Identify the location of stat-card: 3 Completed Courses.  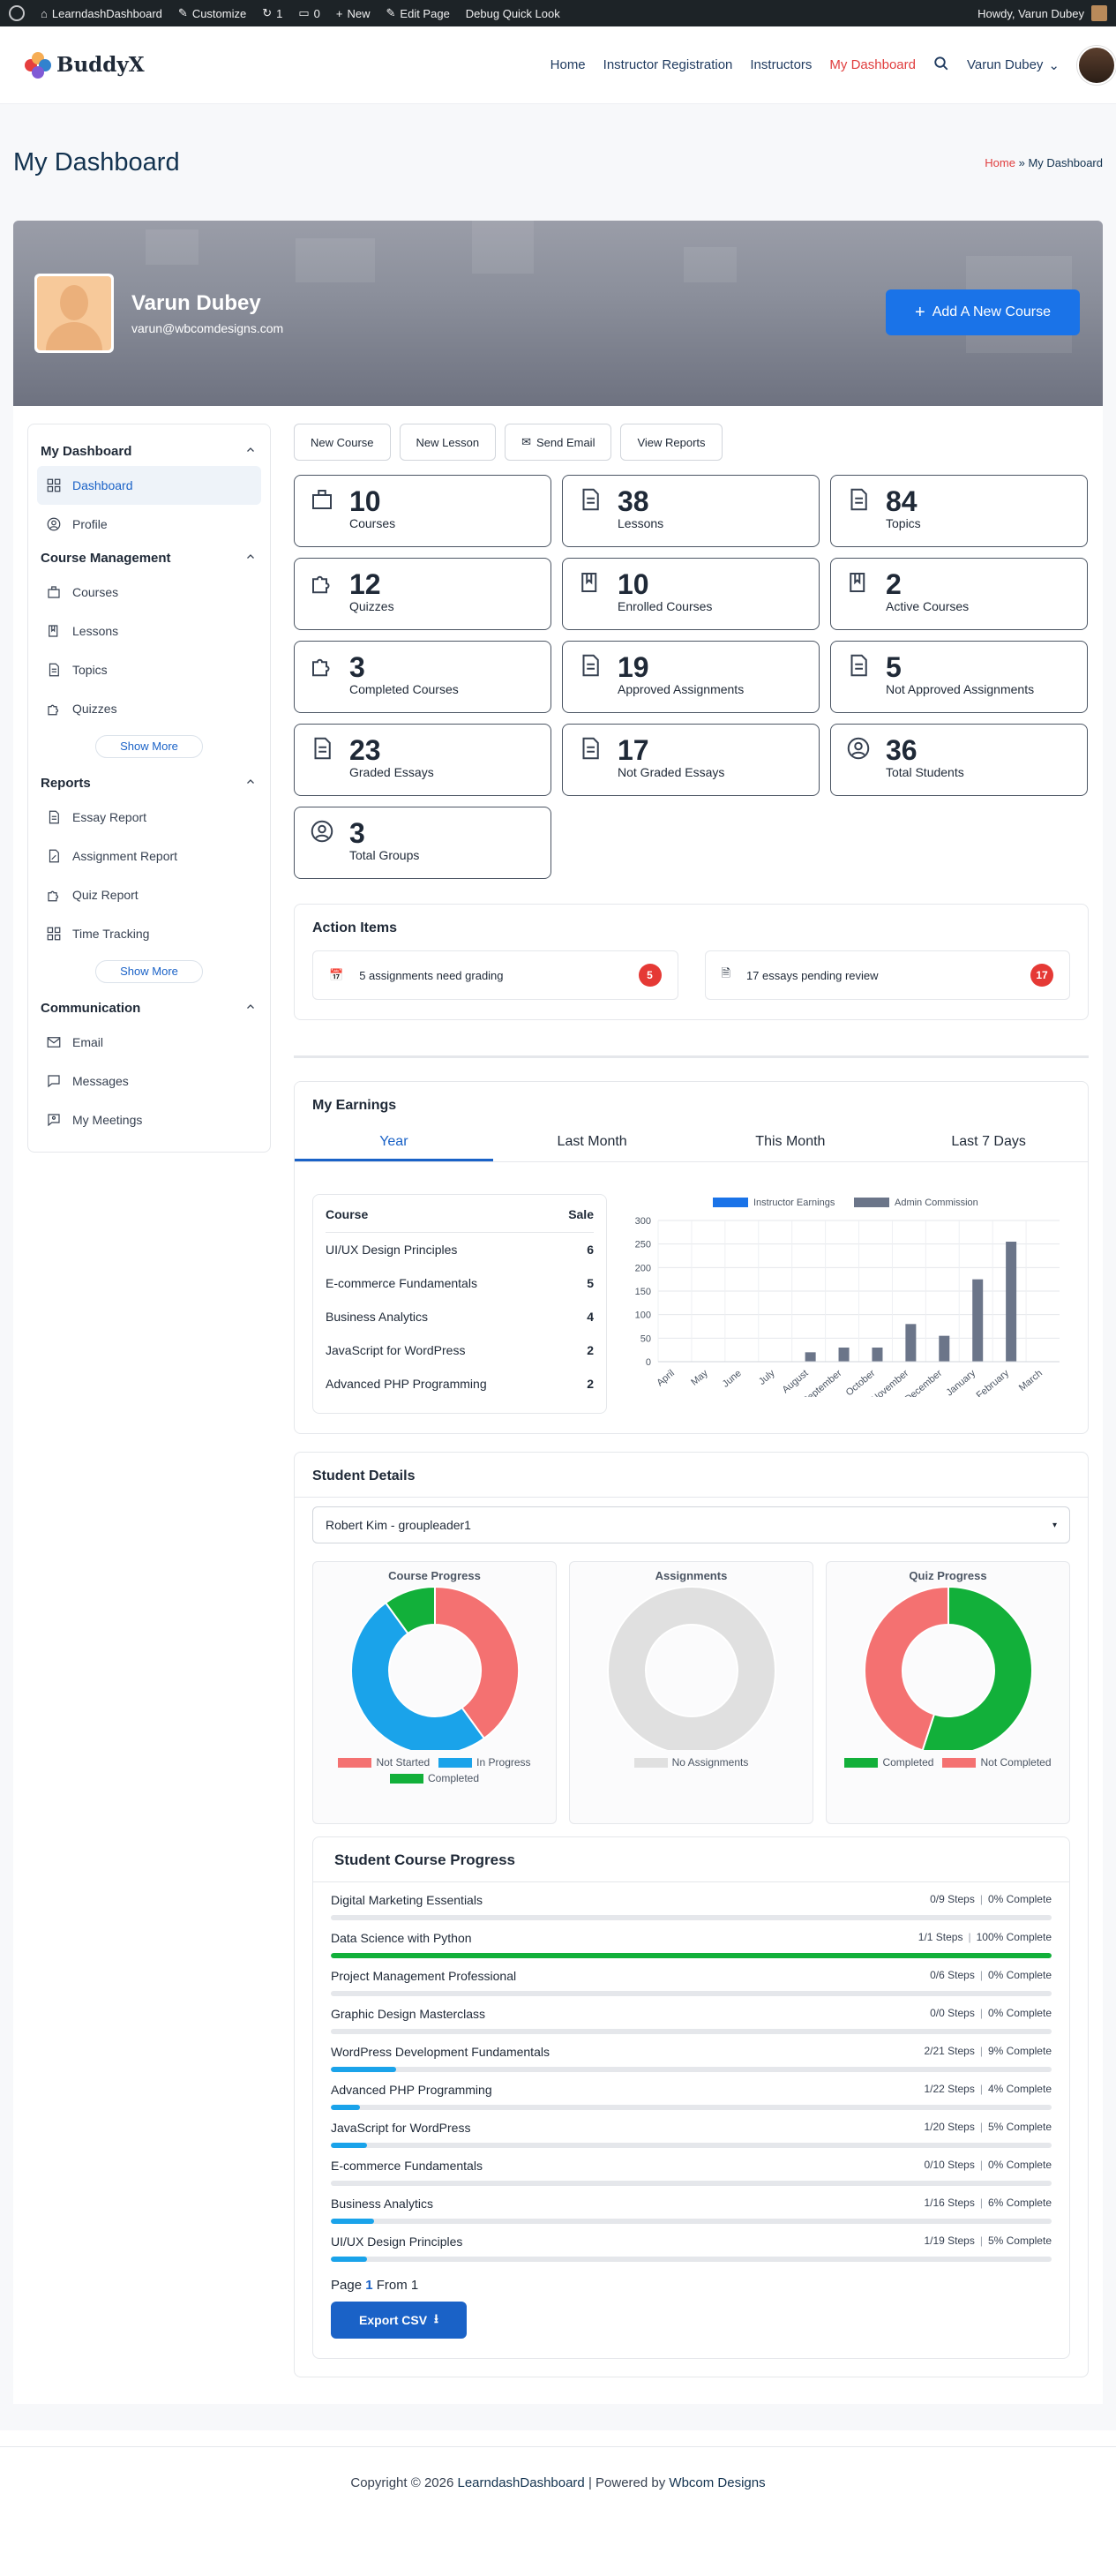
(422, 677).